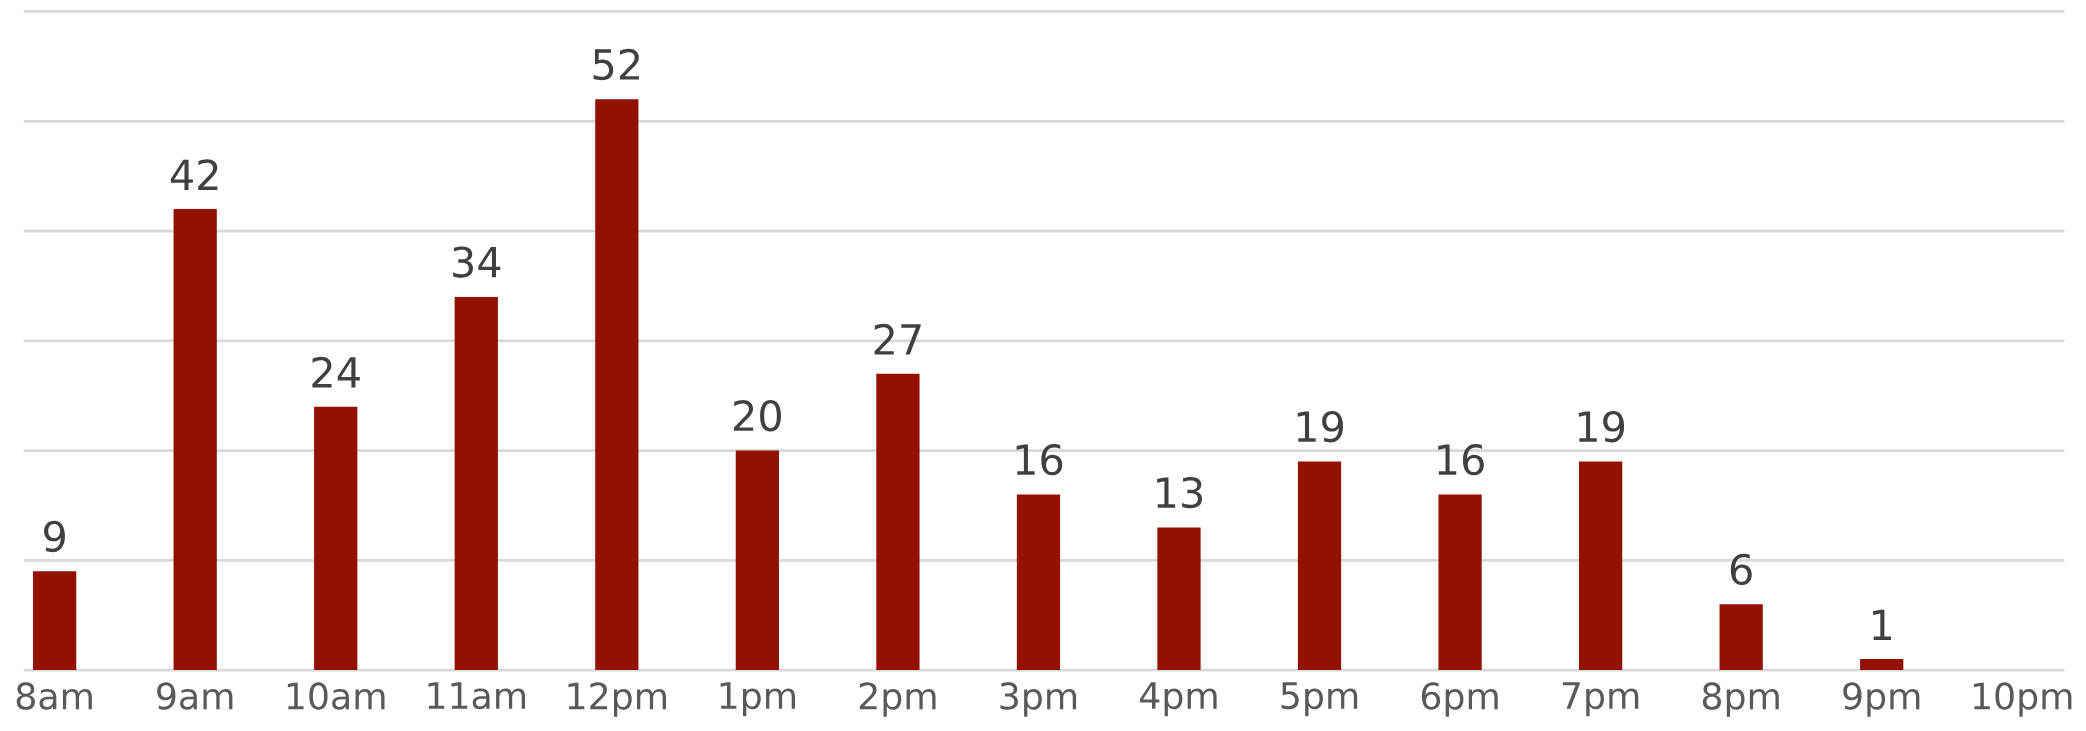  Describe the element at coordinates (617, 699) in the screenshot. I see `x-tick-label: 12pm` at that location.